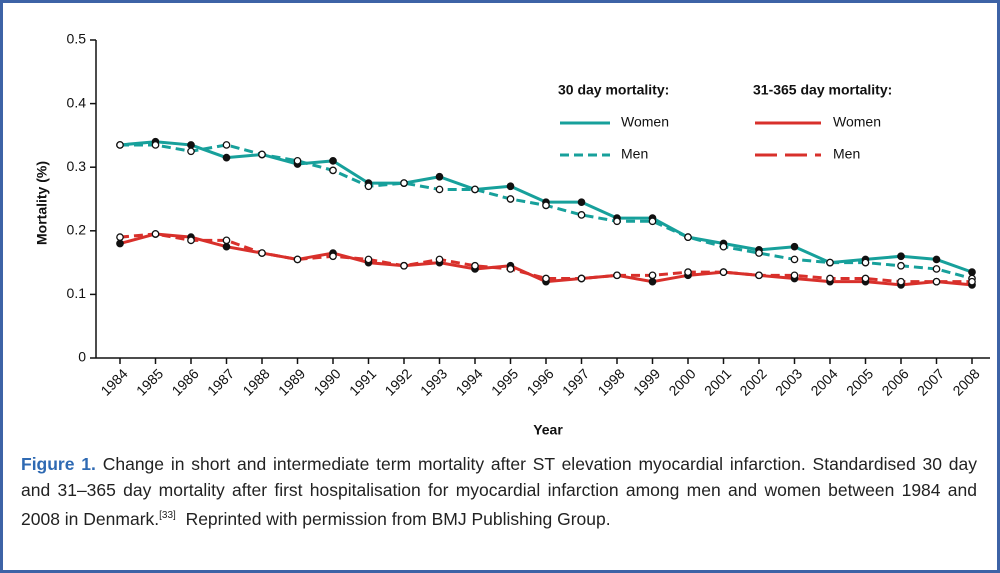 This screenshot has height=573, width=1000. What do you see at coordinates (184, 381) in the screenshot?
I see `x-tick-label: 1986` at bounding box center [184, 381].